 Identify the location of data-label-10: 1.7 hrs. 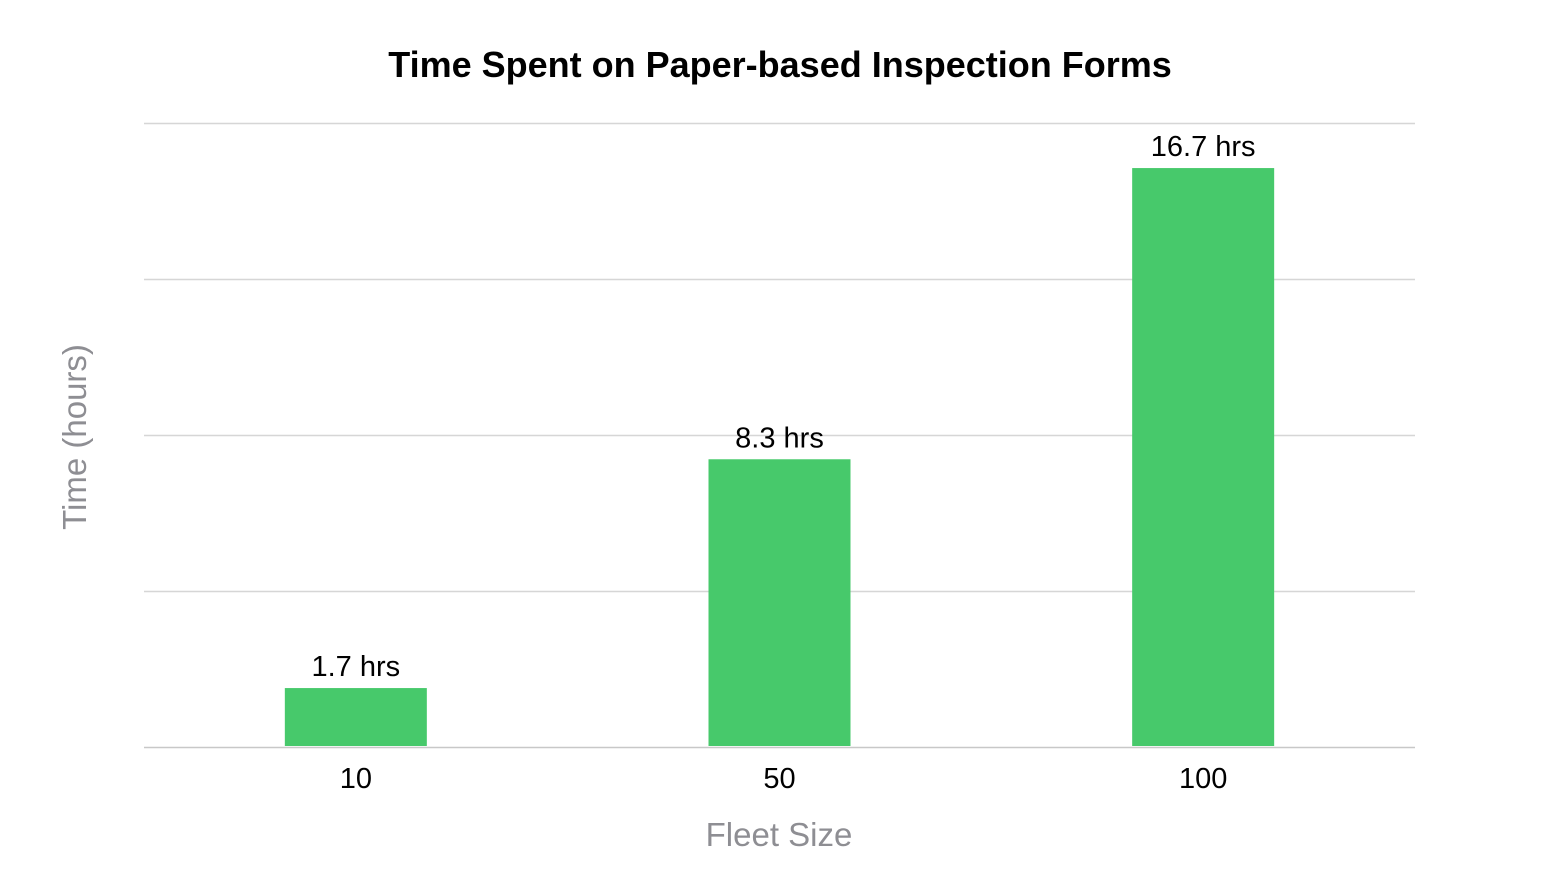
(355, 667).